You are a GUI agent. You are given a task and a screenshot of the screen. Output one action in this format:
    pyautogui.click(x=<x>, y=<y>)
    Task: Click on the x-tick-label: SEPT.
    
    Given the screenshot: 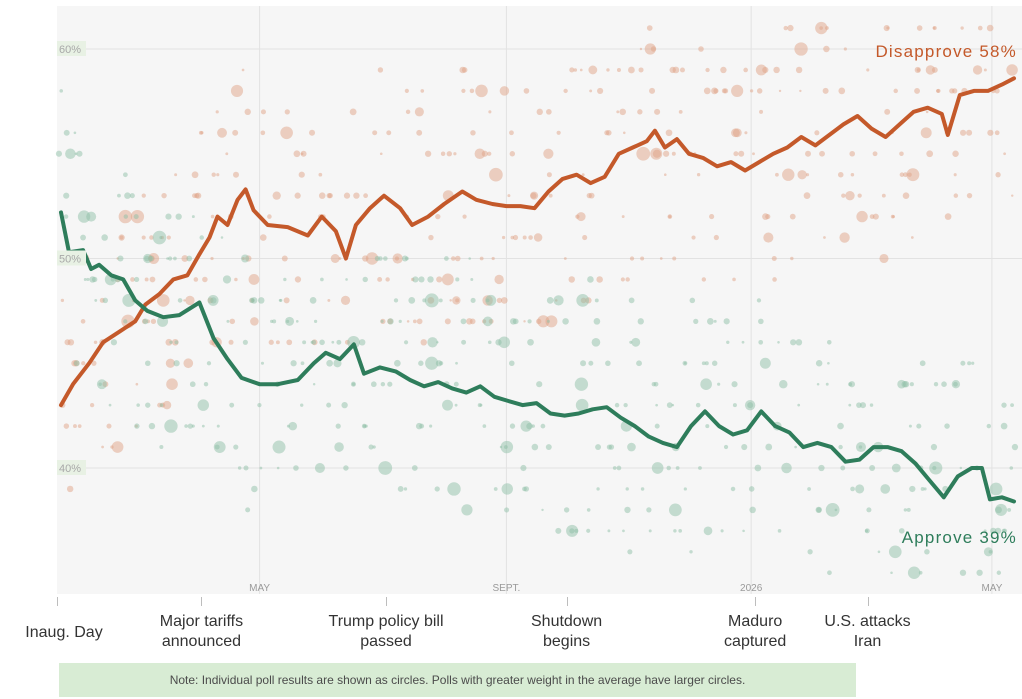 What is the action you would take?
    pyautogui.click(x=507, y=588)
    